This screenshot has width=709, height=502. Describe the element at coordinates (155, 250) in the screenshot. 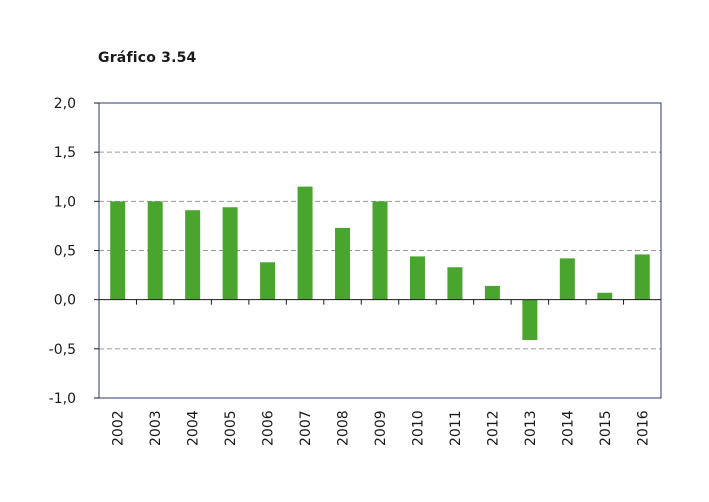

I see `bar-2003` at that location.